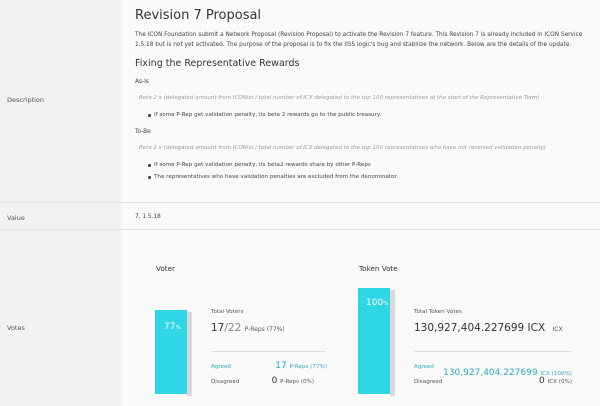 Image resolution: width=600 pixels, height=406 pixels. I want to click on token-vote-heading: Token Vote, so click(378, 268).